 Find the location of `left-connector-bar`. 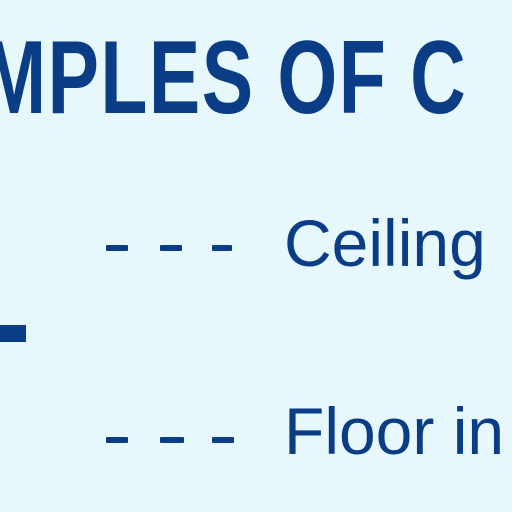

left-connector-bar is located at coordinates (13, 333).